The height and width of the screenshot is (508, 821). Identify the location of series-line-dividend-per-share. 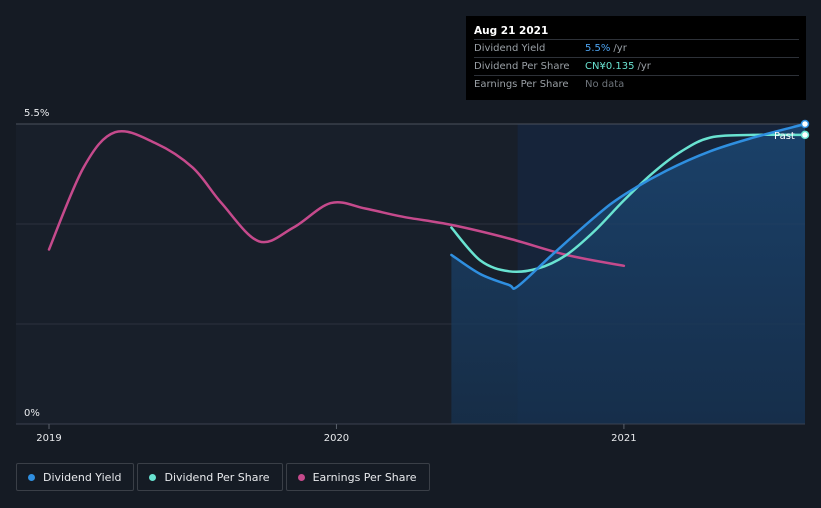
(628, 203).